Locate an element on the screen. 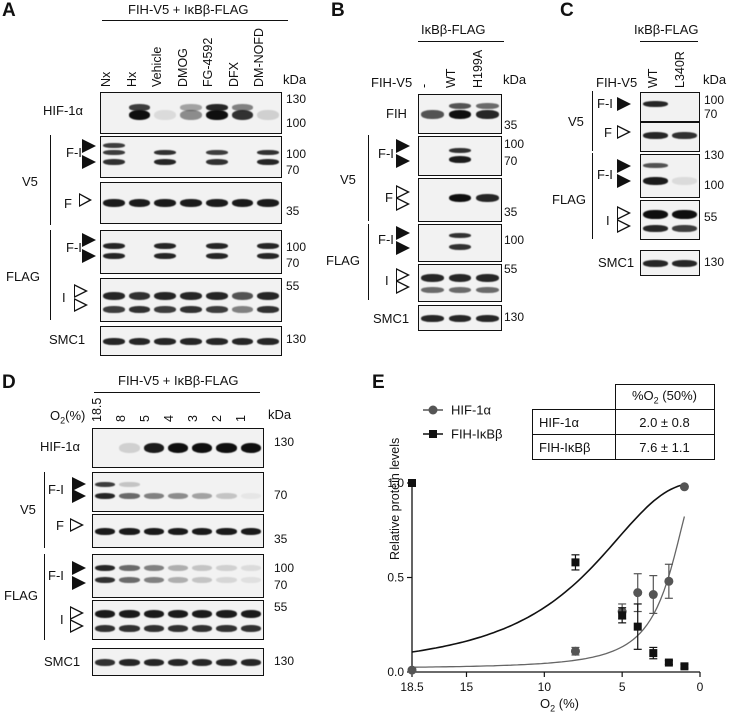 Image resolution: width=733 pixels, height=723 pixels. blot-flag-i is located at coordinates (178, 620).